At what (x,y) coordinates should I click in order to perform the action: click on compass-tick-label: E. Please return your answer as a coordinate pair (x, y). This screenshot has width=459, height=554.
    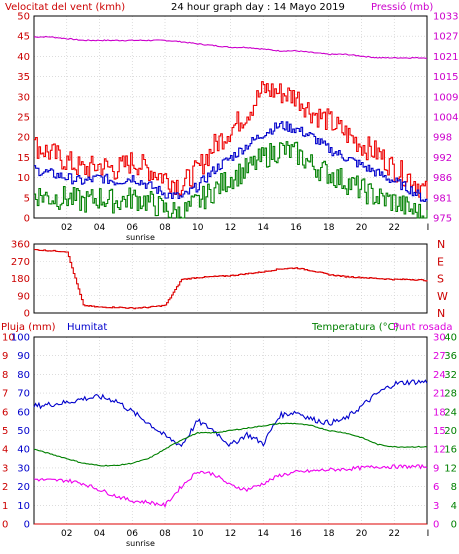
    Looking at the image, I should click on (440, 261).